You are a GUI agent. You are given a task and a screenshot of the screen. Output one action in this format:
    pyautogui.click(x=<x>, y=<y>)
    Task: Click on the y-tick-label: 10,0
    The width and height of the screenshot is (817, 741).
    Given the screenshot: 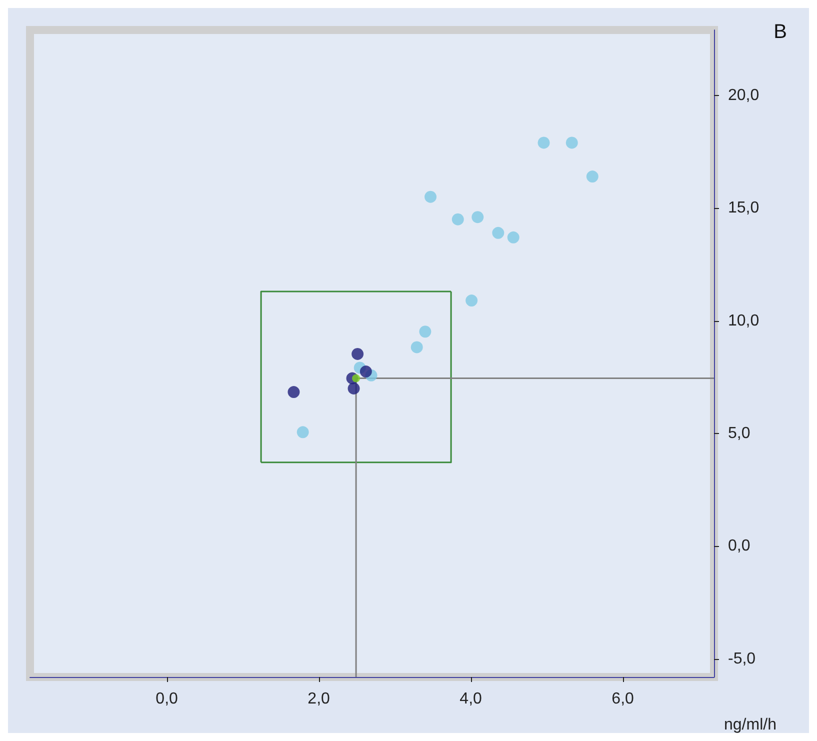 What is the action you would take?
    pyautogui.click(x=744, y=321)
    